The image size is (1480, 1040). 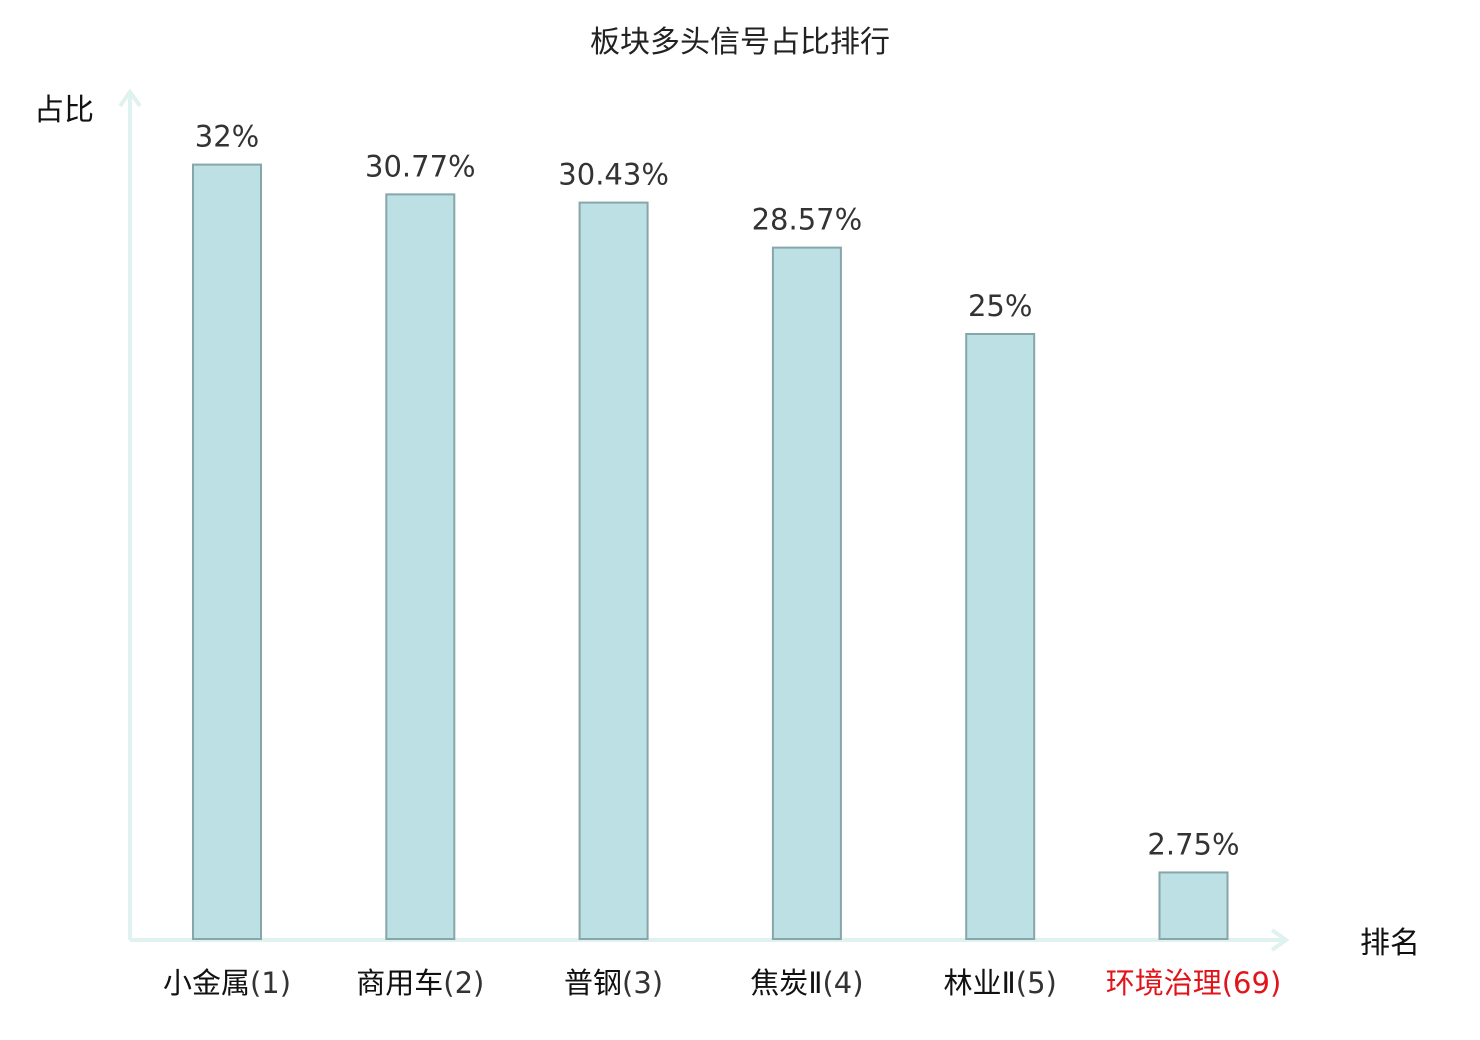 What do you see at coordinates (1193, 844) in the screenshot?
I see `bar-value-label: 2.75%` at bounding box center [1193, 844].